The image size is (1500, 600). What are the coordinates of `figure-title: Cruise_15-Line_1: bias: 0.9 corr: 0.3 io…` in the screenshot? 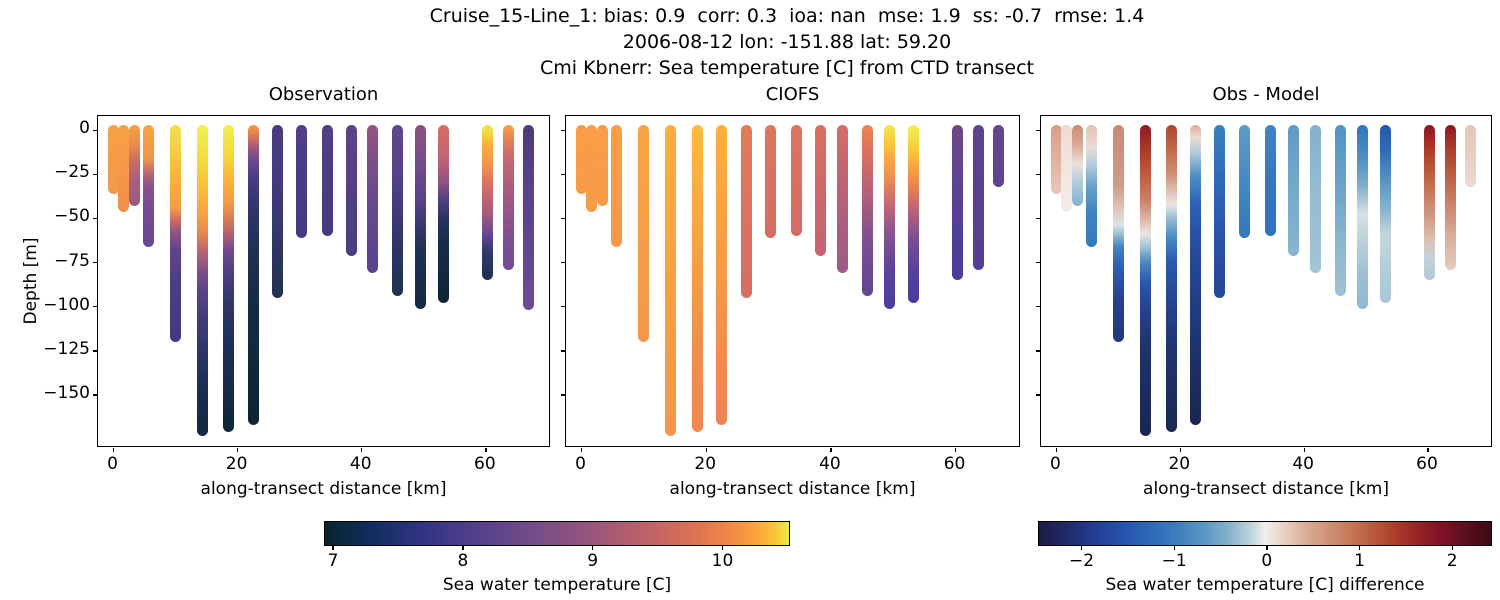 It's located at (787, 42).